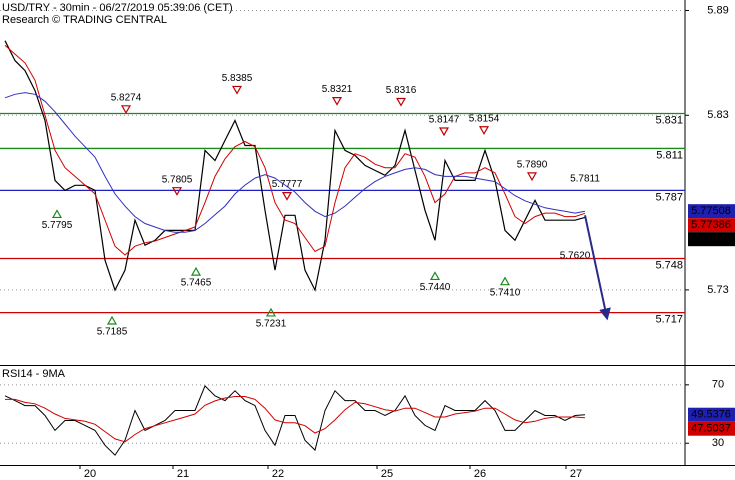 The height and width of the screenshot is (480, 735). I want to click on last-value-label: 5.77508, so click(711, 211).